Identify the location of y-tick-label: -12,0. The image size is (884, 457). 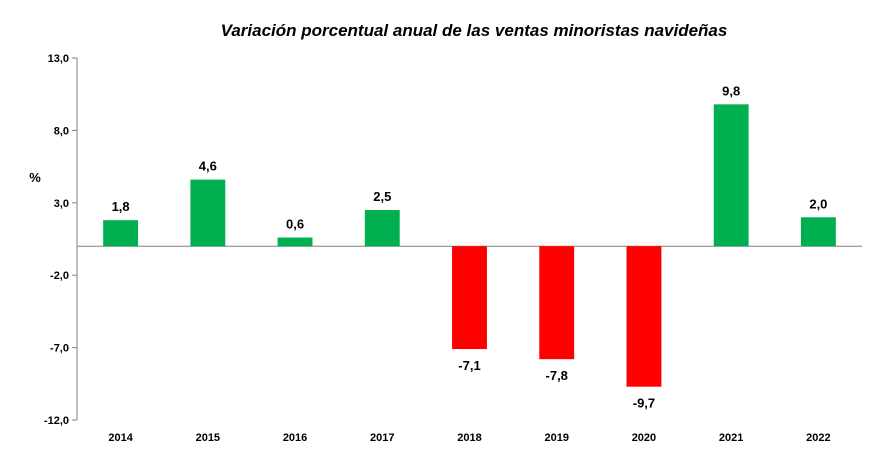
(56, 421).